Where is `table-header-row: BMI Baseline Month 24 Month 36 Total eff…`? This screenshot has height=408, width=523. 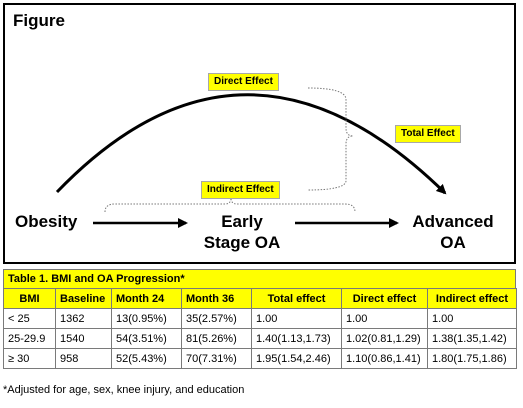
table-header-row: BMI Baseline Month 24 Month 36 Total eff… is located at coordinates (260, 298).